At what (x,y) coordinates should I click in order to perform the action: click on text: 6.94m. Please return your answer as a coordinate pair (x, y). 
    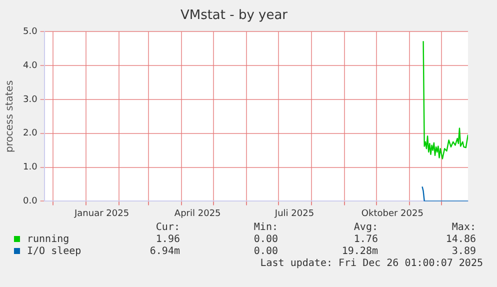
    Looking at the image, I should click on (165, 251).